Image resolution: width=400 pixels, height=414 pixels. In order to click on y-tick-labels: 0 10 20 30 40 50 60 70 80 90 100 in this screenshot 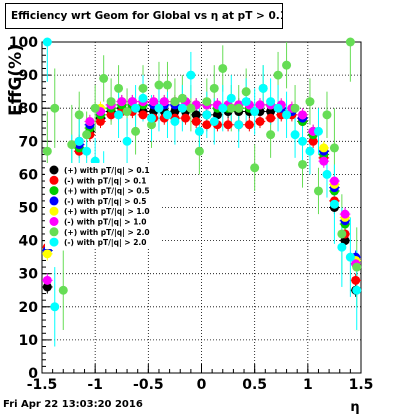, I will do `click(23, 208)`.